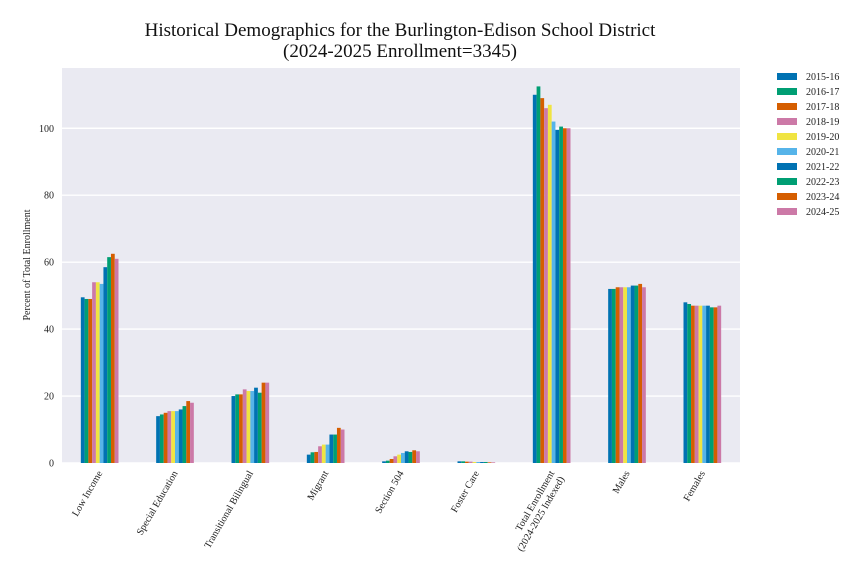 This screenshot has width=864, height=576. I want to click on y-tick-label: 20, so click(49, 397).